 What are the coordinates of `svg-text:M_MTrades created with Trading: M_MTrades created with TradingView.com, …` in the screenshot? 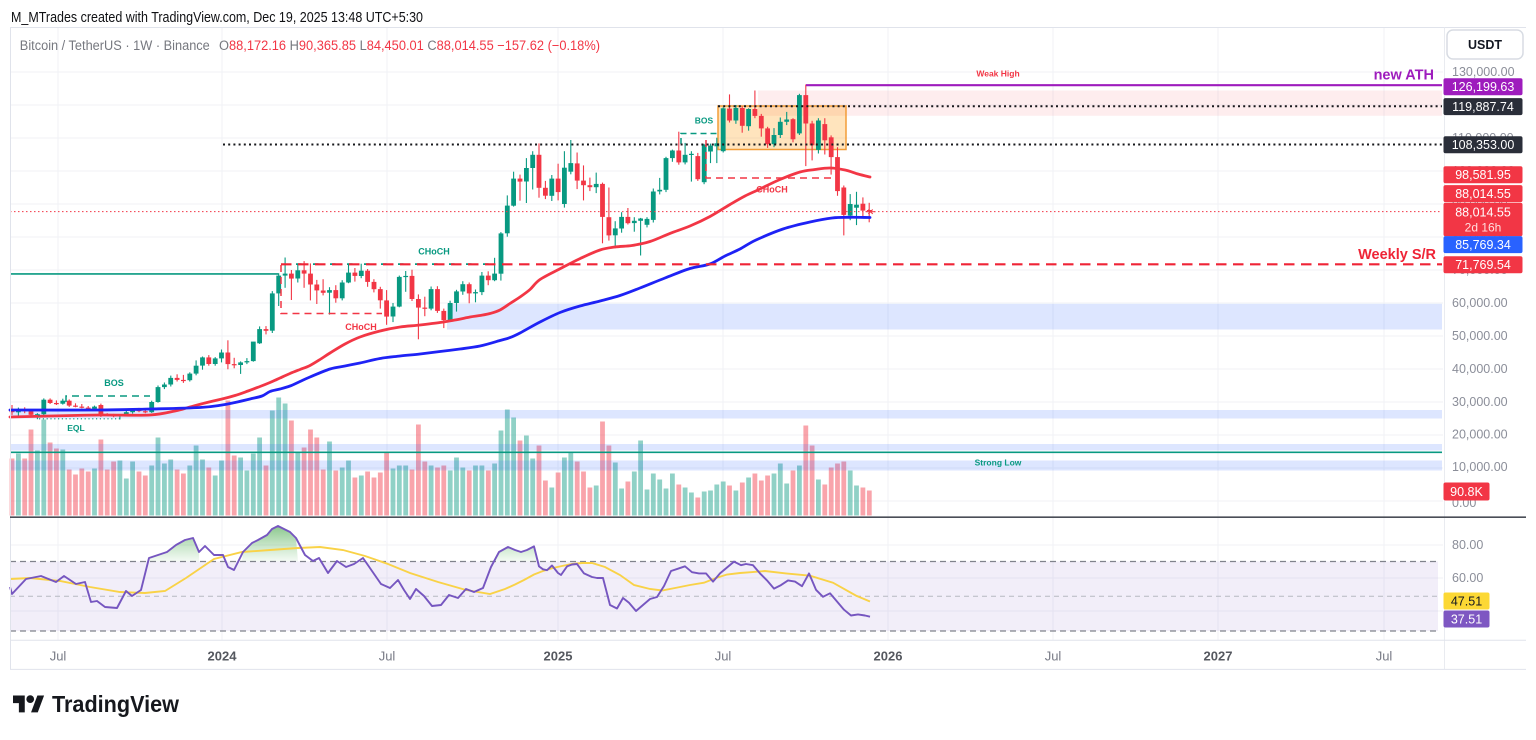 It's located at (217, 18).